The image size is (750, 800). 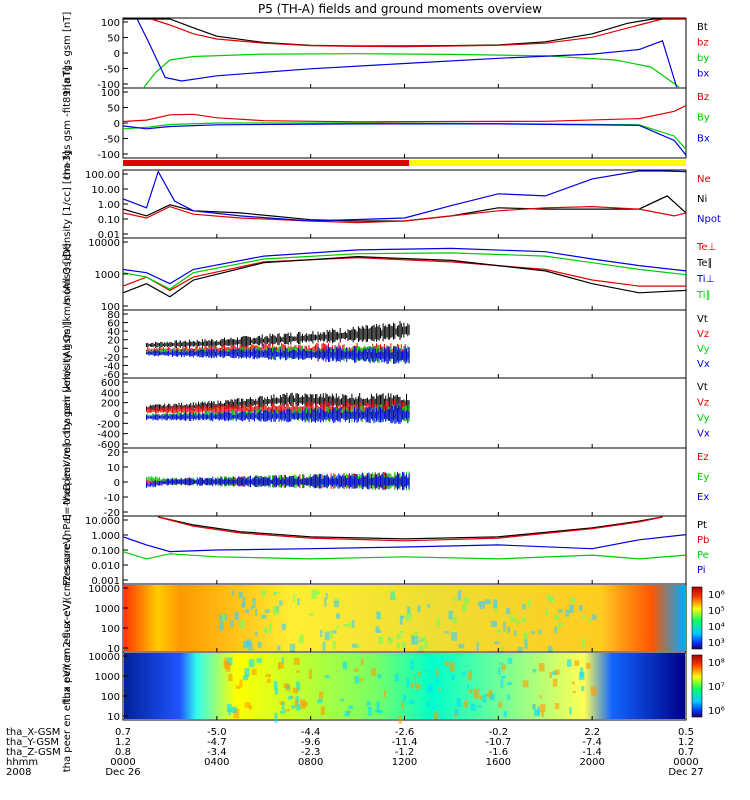 I want to click on x-axis-row-label: hhmm, so click(x=22, y=762).